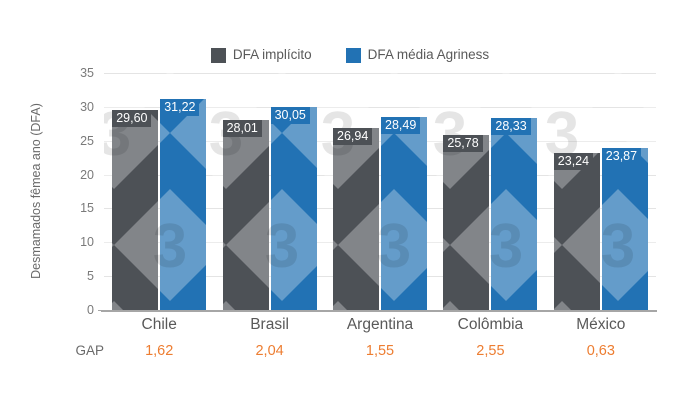 The image size is (700, 400). What do you see at coordinates (601, 324) in the screenshot?
I see `category-label: México` at bounding box center [601, 324].